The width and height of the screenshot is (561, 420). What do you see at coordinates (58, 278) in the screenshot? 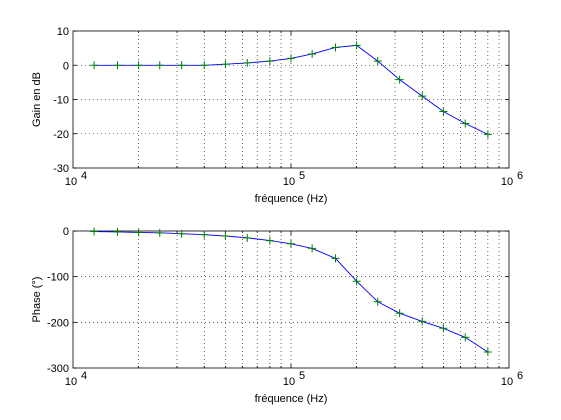
I see `y-tick-label: -100` at bounding box center [58, 278].